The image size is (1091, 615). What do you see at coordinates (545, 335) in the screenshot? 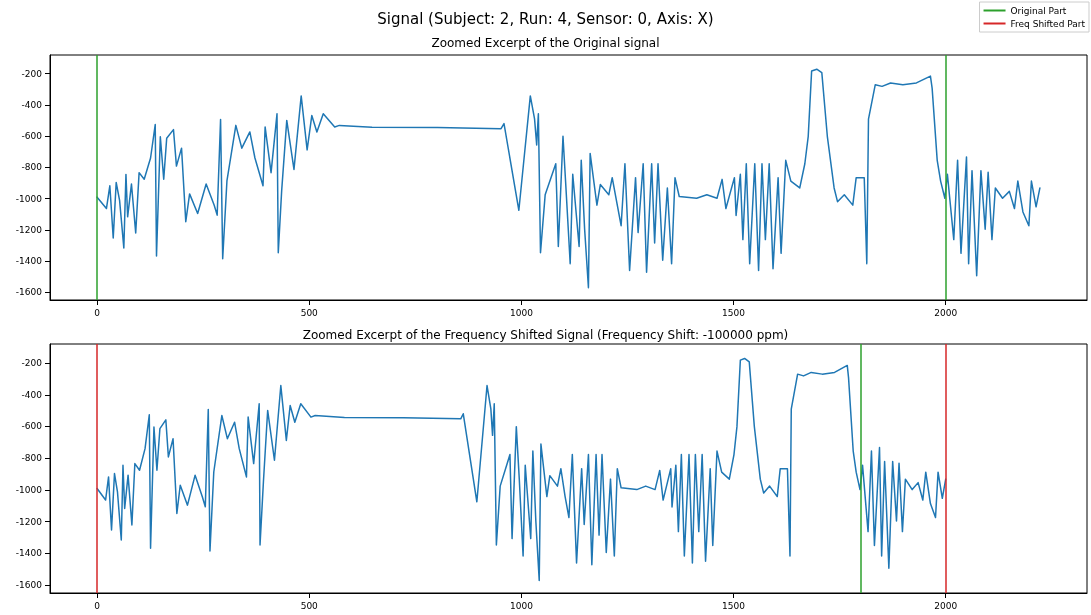
I see `chart-title: Zoomed Excerpt of the Frequency Shifted Signal (Frequency Shift: -100000 ppm)` at bounding box center [545, 335].